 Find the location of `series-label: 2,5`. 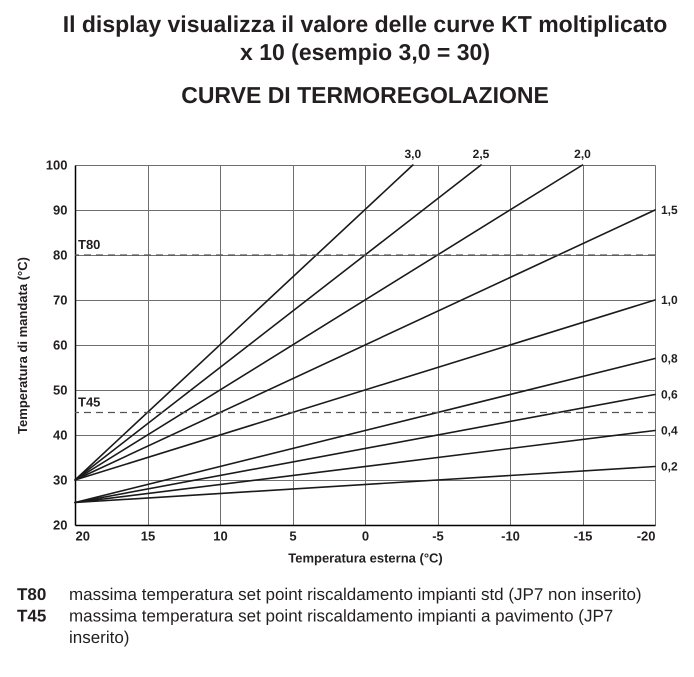

series-label: 2,5 is located at coordinates (481, 154).